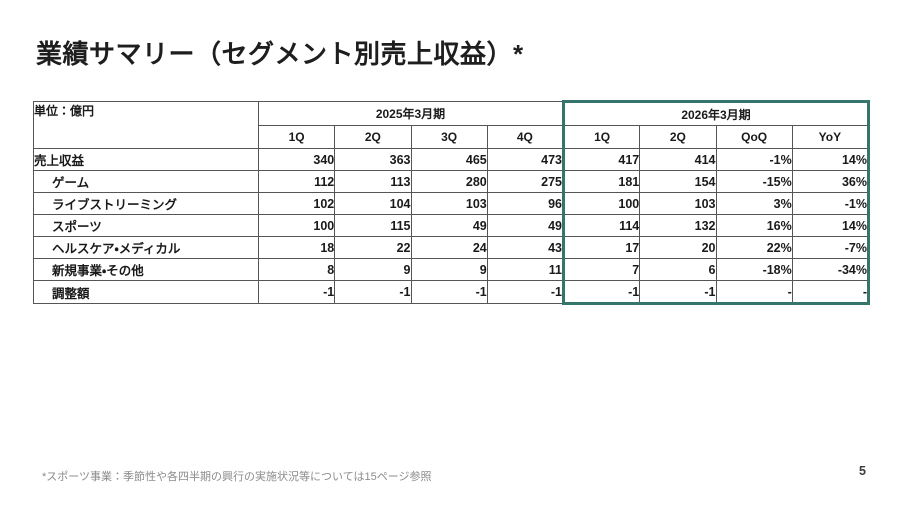  Describe the element at coordinates (280, 54) in the screenshot. I see `slide-title: 業績サマリー（セグメント別売上収益）*` at that location.